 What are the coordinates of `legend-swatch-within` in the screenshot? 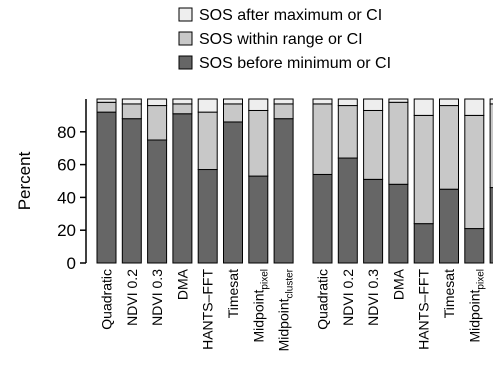 It's located at (185, 38).